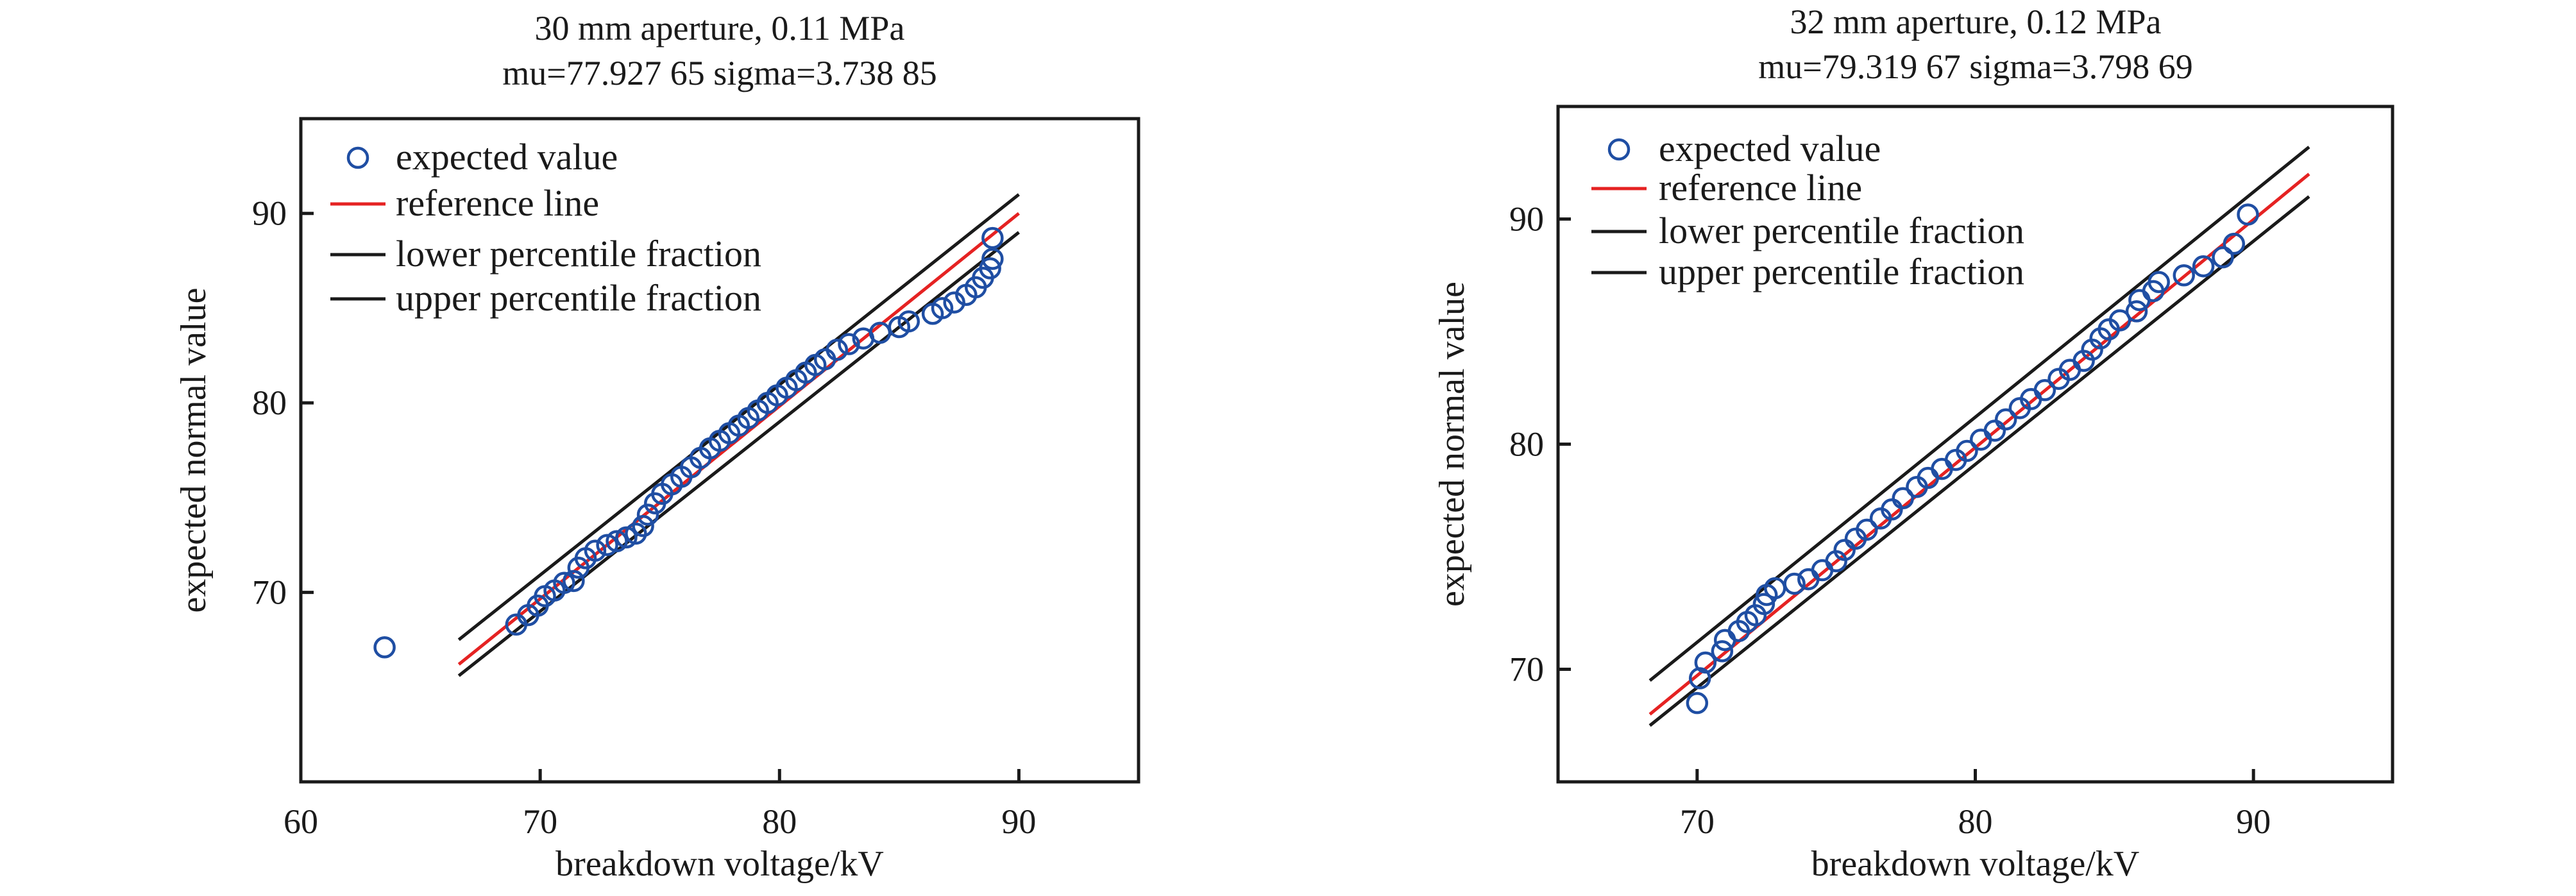 The height and width of the screenshot is (896, 2576). What do you see at coordinates (719, 73) in the screenshot?
I see `chart-subtitle: mu=77.927 65 sigma=3.738 85` at bounding box center [719, 73].